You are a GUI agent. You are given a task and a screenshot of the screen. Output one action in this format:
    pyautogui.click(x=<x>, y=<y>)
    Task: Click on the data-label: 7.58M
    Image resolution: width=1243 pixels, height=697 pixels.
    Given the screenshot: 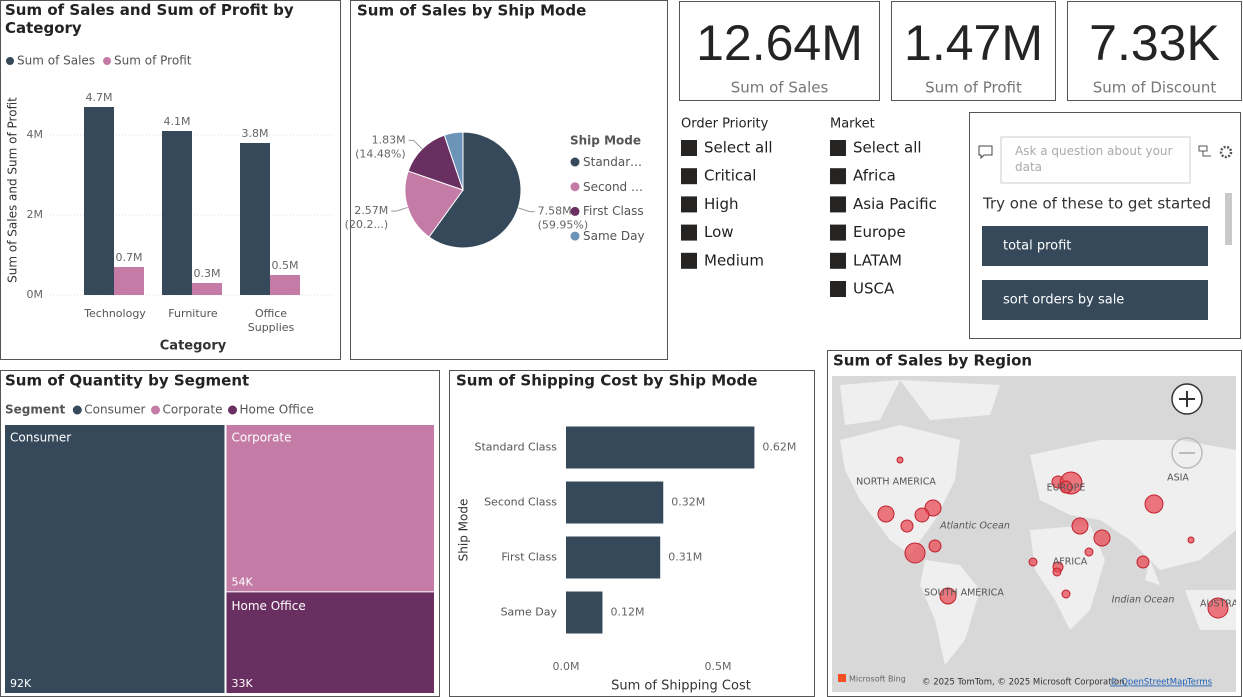 What is the action you would take?
    pyautogui.click(x=555, y=211)
    